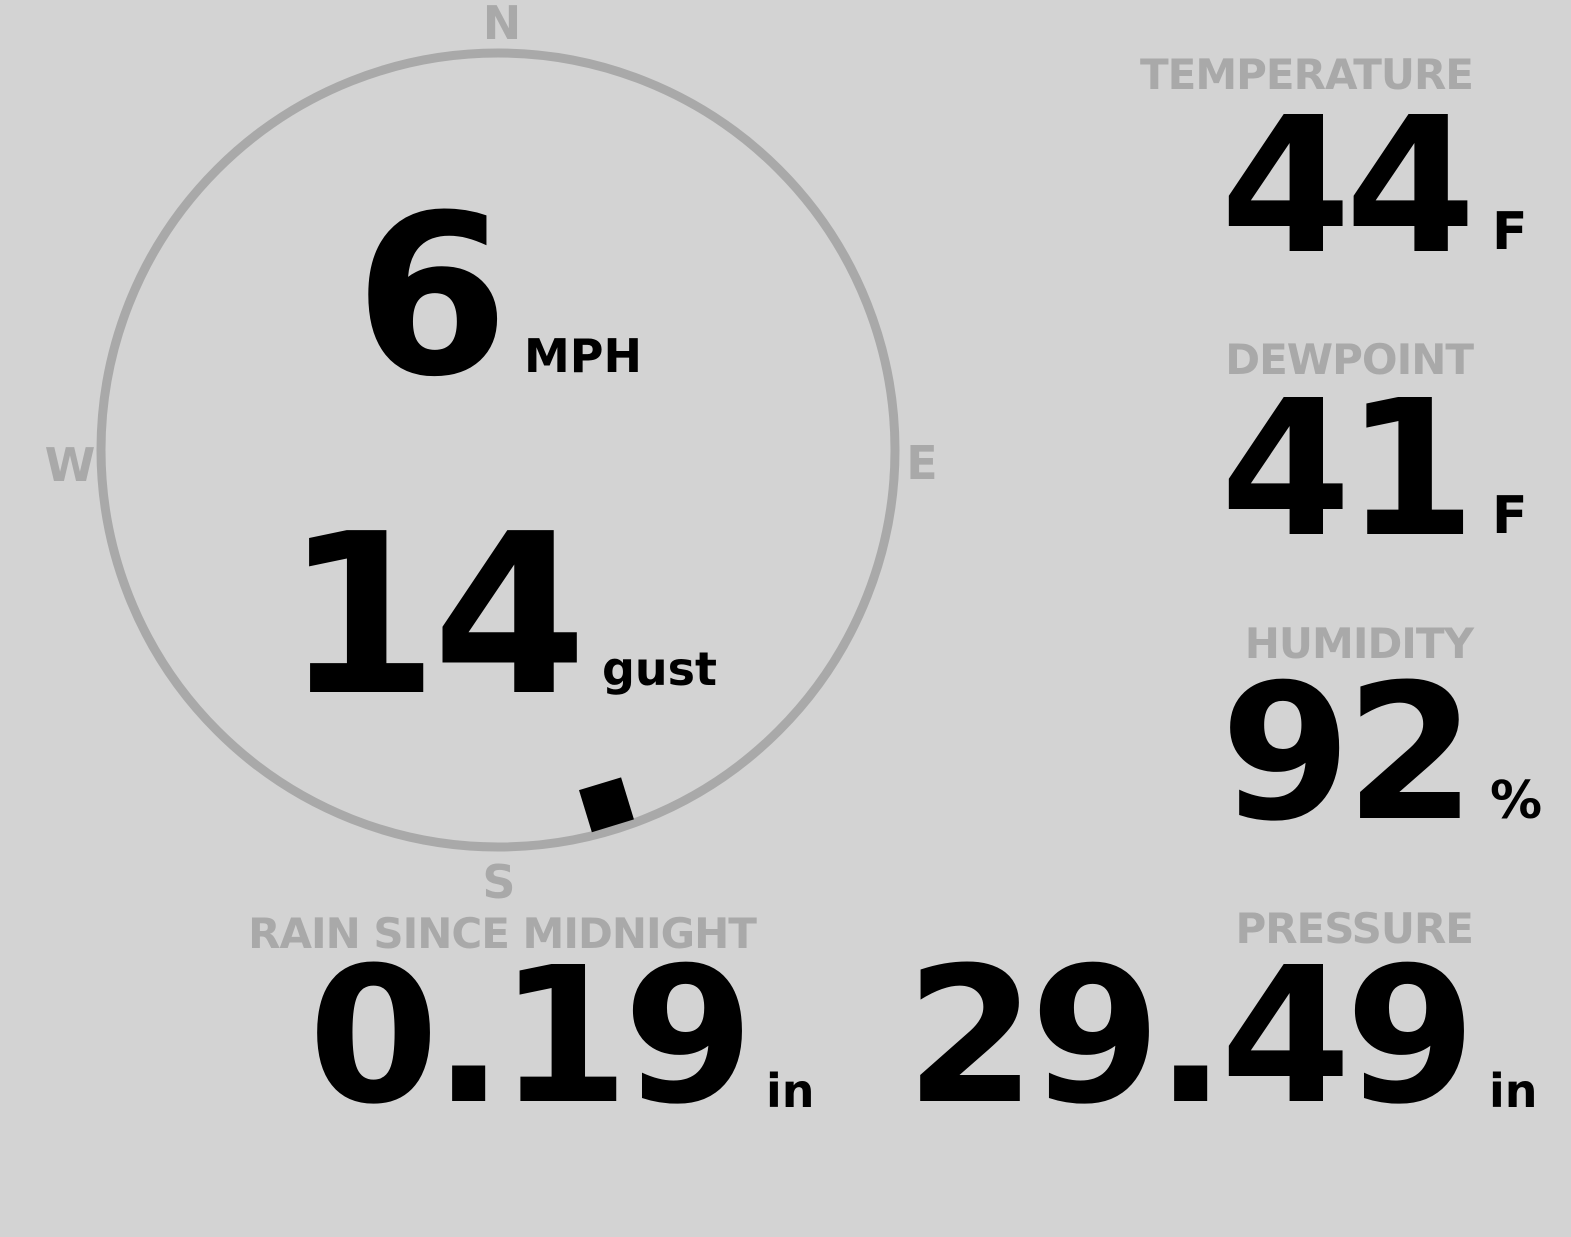 This screenshot has height=1237, width=1571. What do you see at coordinates (499, 882) in the screenshot?
I see `compass-south: S` at bounding box center [499, 882].